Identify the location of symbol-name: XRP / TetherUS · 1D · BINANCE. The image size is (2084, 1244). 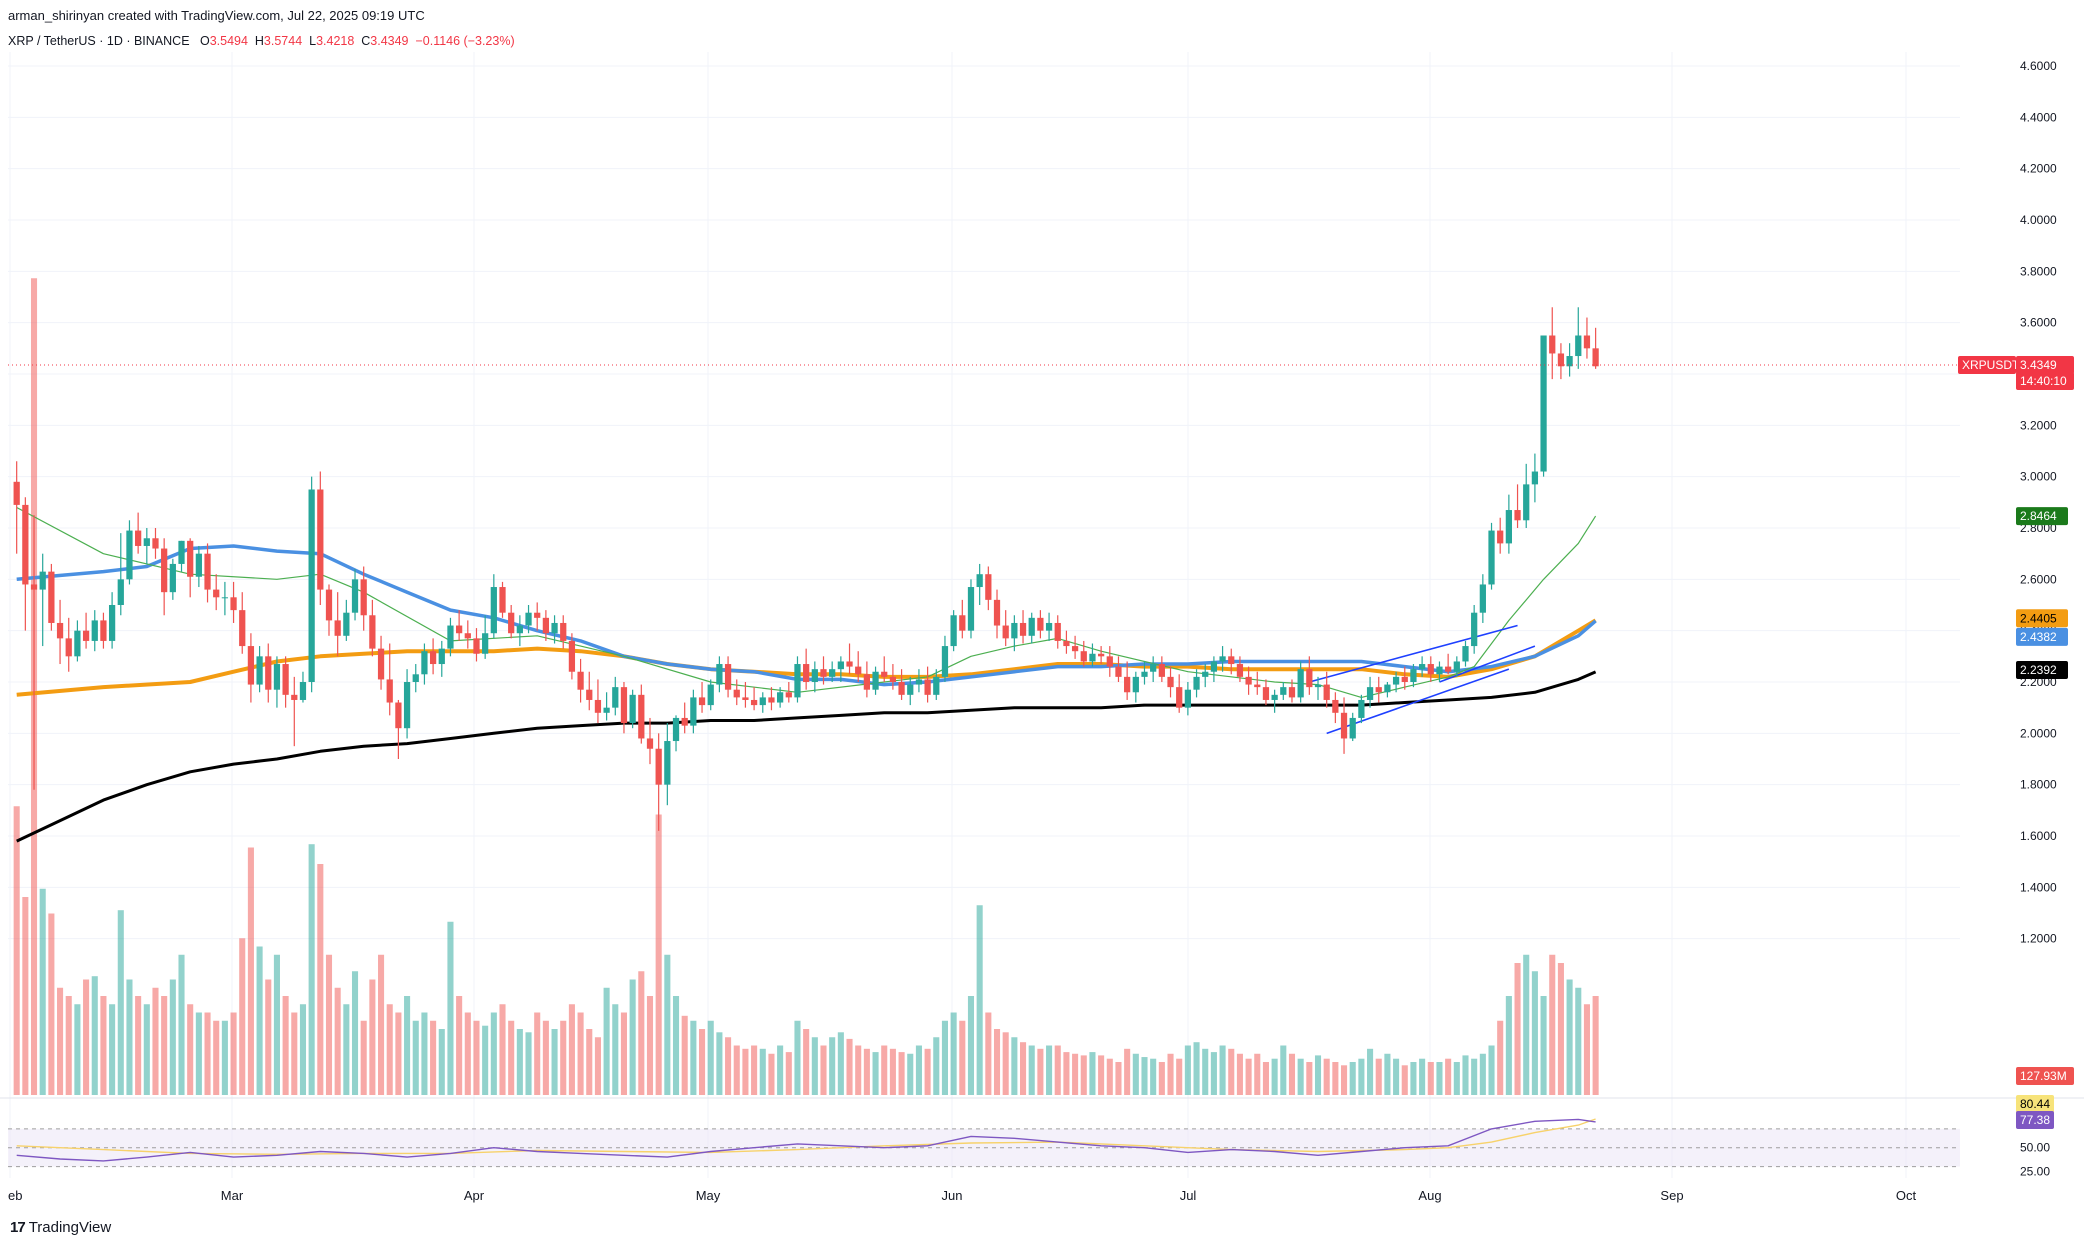
(99, 41).